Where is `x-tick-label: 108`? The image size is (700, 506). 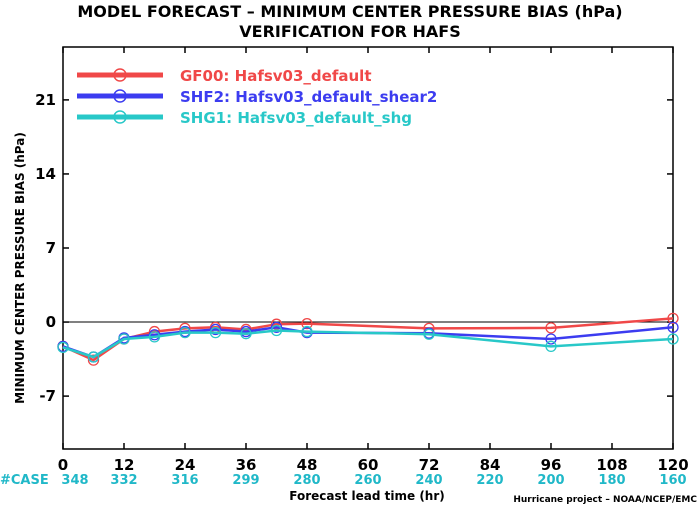 x-tick-label: 108 is located at coordinates (611, 465).